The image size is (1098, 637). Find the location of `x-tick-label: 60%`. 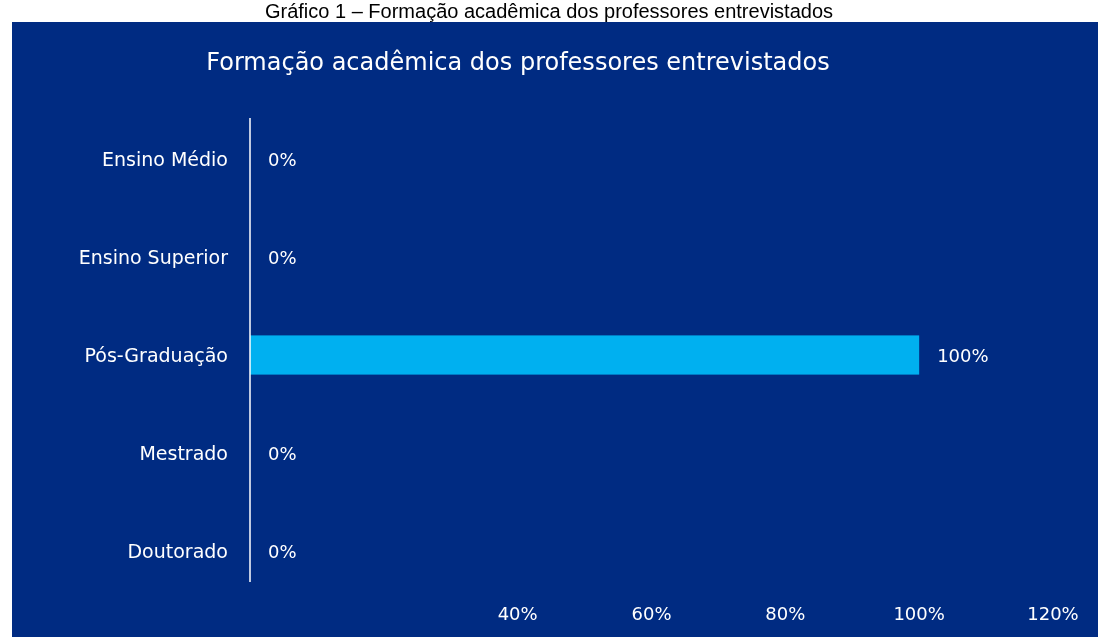

x-tick-label: 60% is located at coordinates (651, 613).